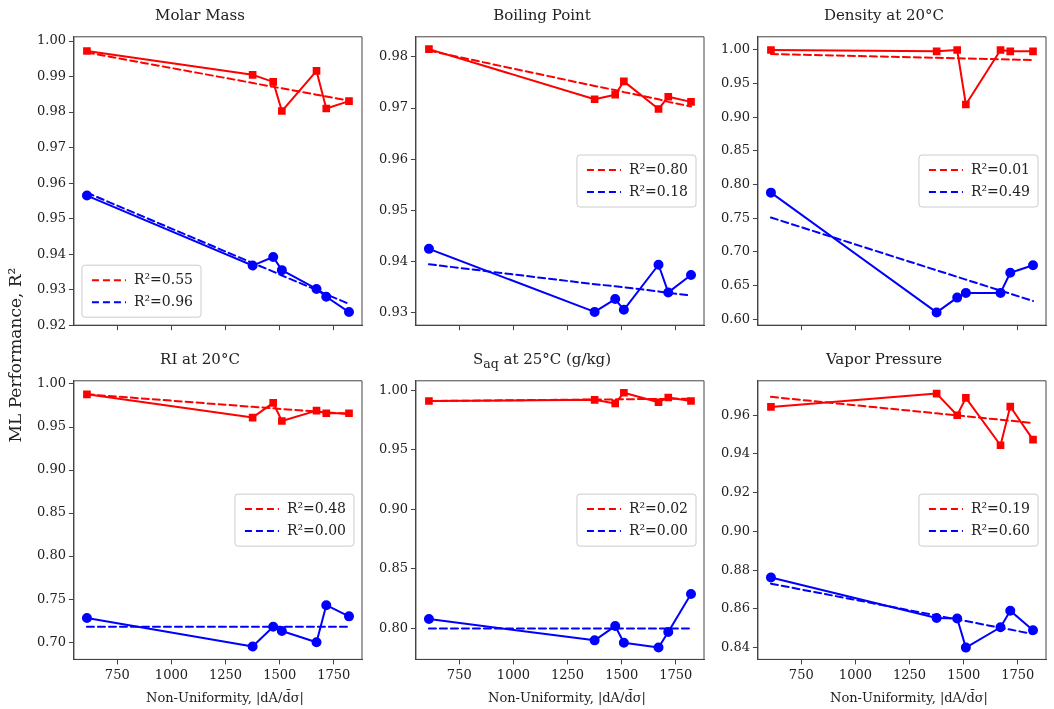 This screenshot has width=1054, height=709. What do you see at coordinates (735, 646) in the screenshot?
I see `y-tick-label: 0.84` at bounding box center [735, 646].